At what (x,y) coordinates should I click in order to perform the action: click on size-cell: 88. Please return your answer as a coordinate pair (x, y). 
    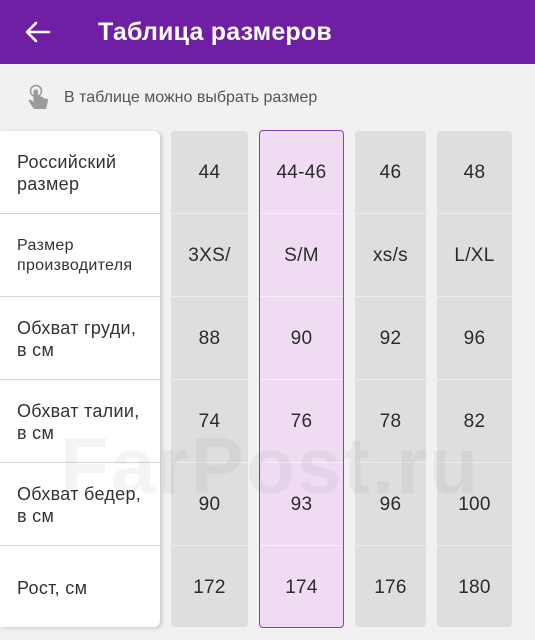
    Looking at the image, I should click on (209, 338).